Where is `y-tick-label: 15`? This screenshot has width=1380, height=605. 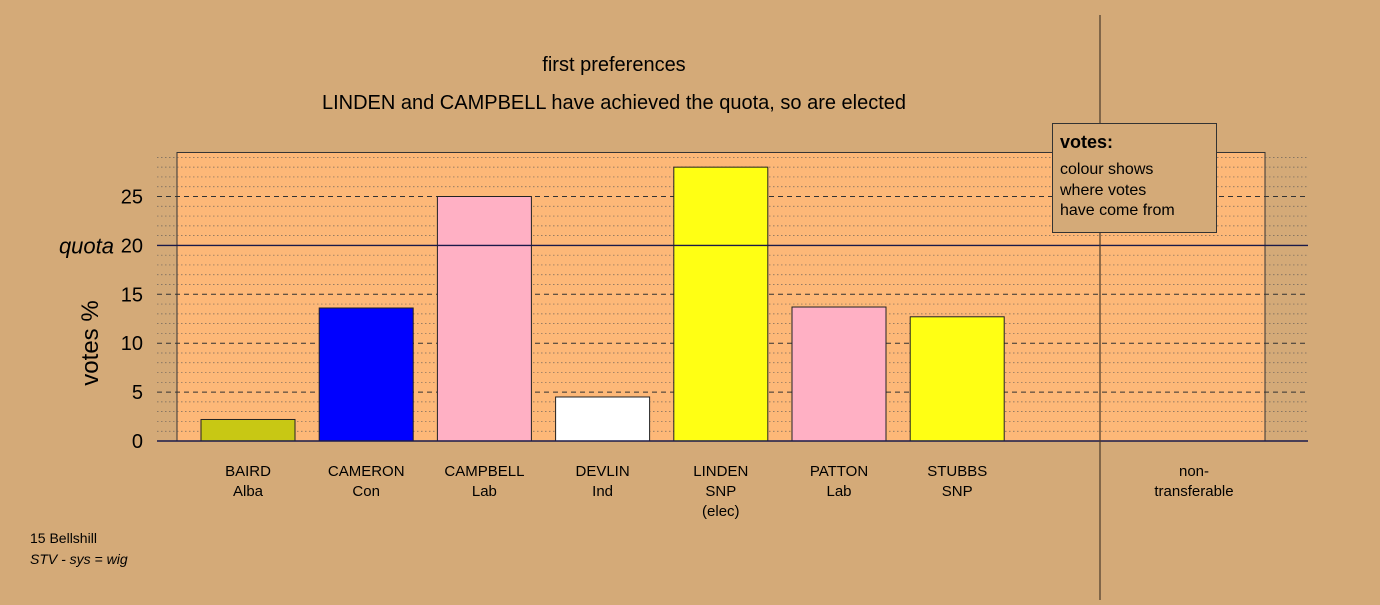
y-tick-label: 15 is located at coordinates (132, 295).